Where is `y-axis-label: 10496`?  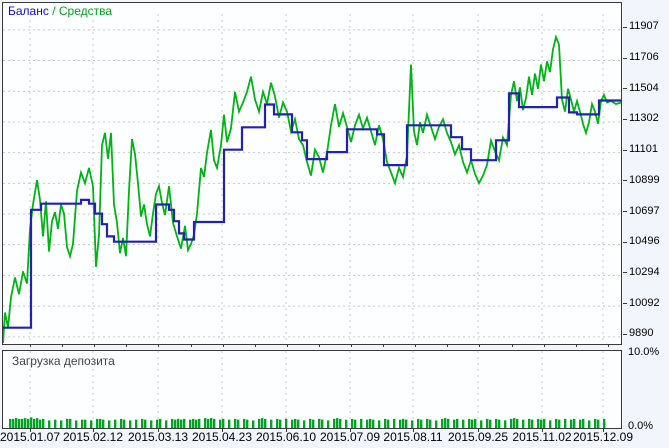 y-axis-label: 10496 is located at coordinates (644, 241).